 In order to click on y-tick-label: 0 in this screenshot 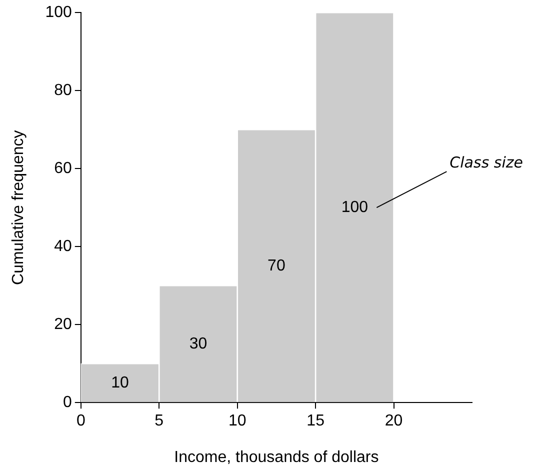, I will do `click(67, 403)`.